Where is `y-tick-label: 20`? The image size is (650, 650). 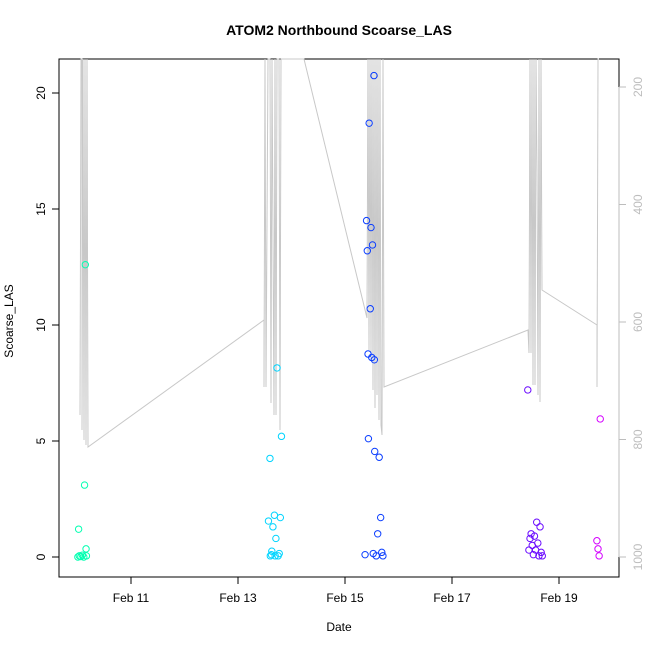 y-tick-label: 20 is located at coordinates (41, 93).